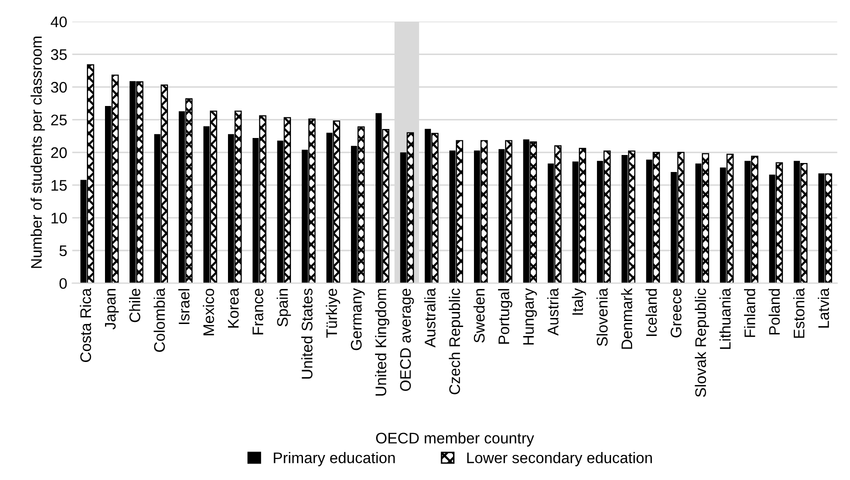  I want to click on legend-label: Primary education, so click(334, 459).